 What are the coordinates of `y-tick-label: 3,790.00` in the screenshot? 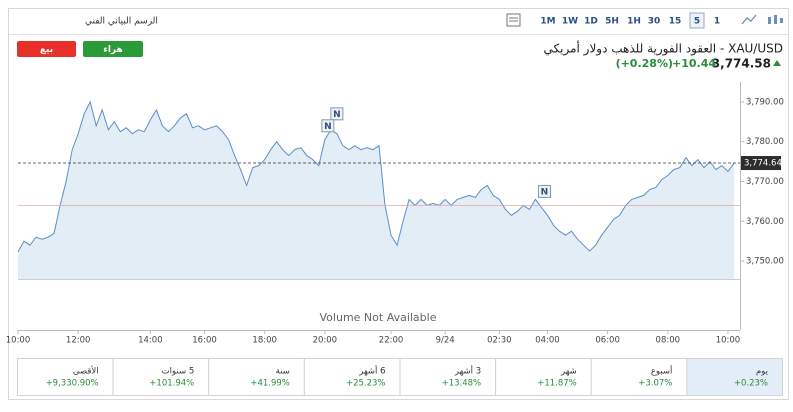 It's located at (765, 102).